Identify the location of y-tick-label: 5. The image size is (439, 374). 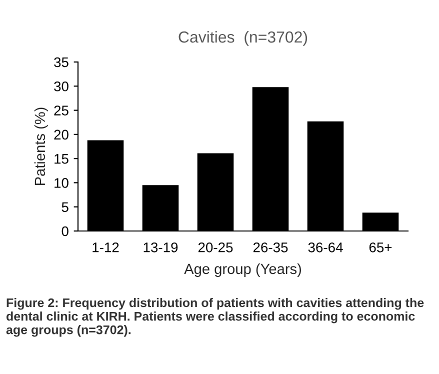
(65, 207).